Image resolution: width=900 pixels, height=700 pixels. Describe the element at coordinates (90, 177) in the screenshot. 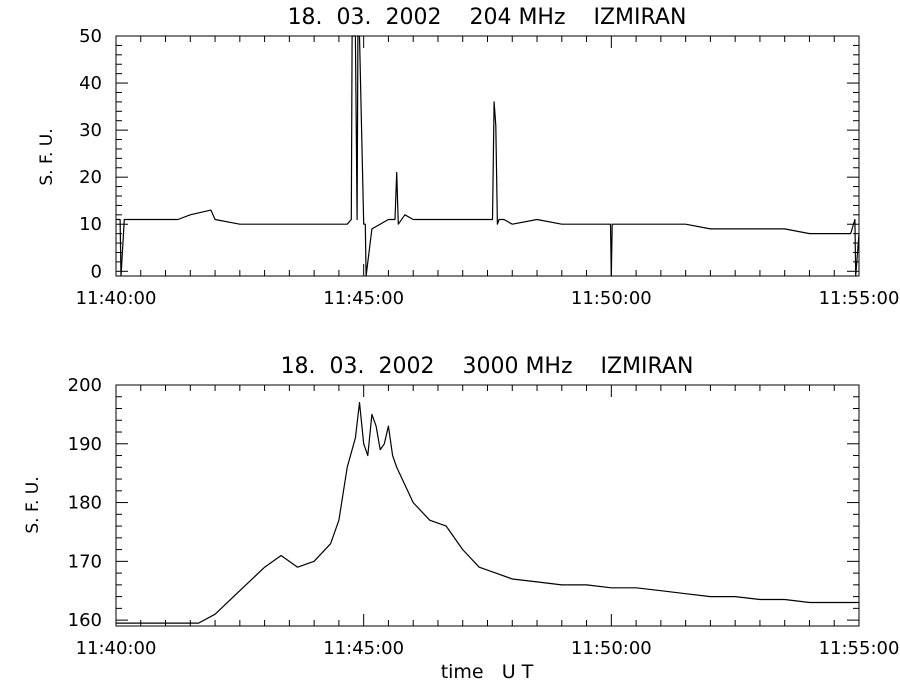

I see `y-tick-label: 20` at that location.